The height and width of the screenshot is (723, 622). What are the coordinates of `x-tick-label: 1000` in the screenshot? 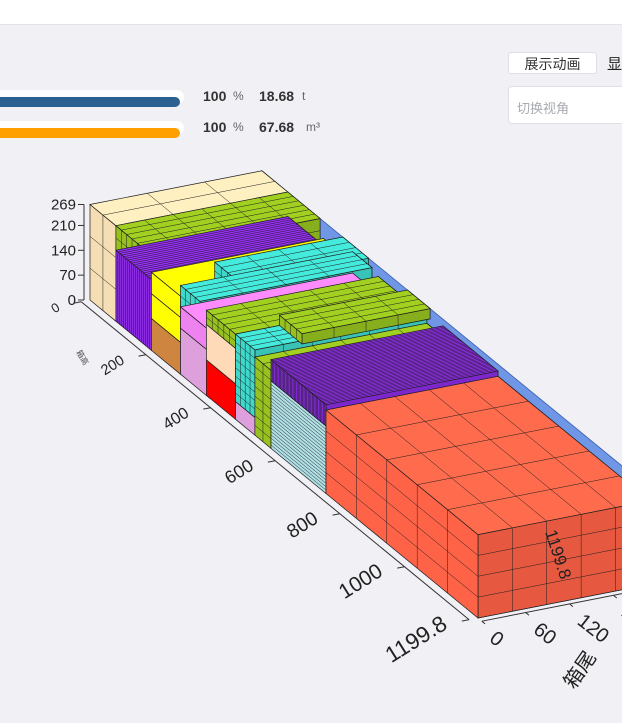 It's located at (361, 581).